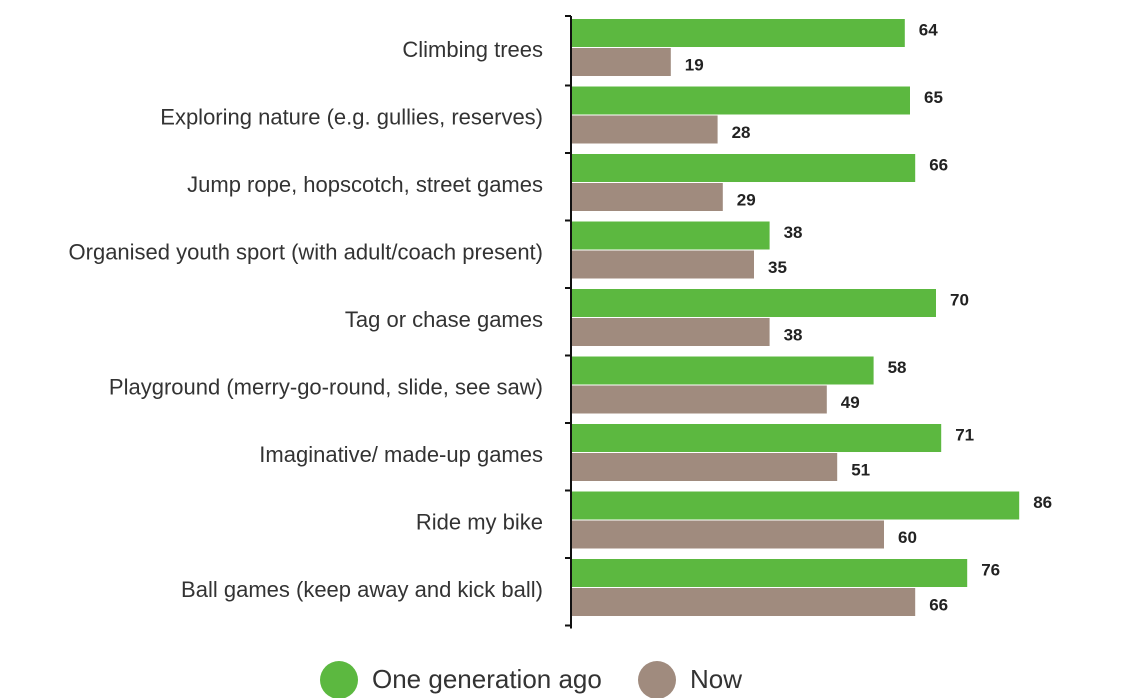  Describe the element at coordinates (990, 569) in the screenshot. I see `value-label: 76` at that location.